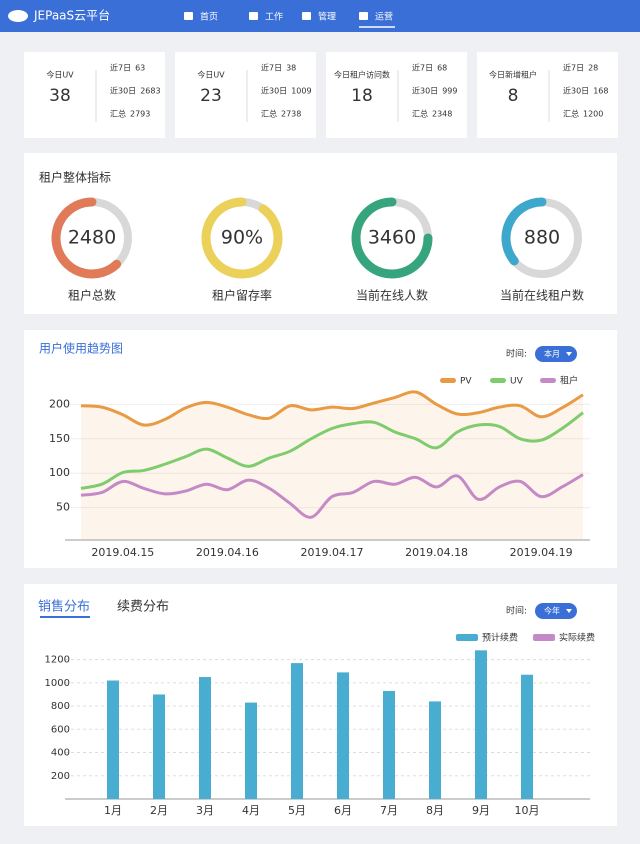 This screenshot has height=844, width=640. I want to click on stat-row-value: 63, so click(140, 68).